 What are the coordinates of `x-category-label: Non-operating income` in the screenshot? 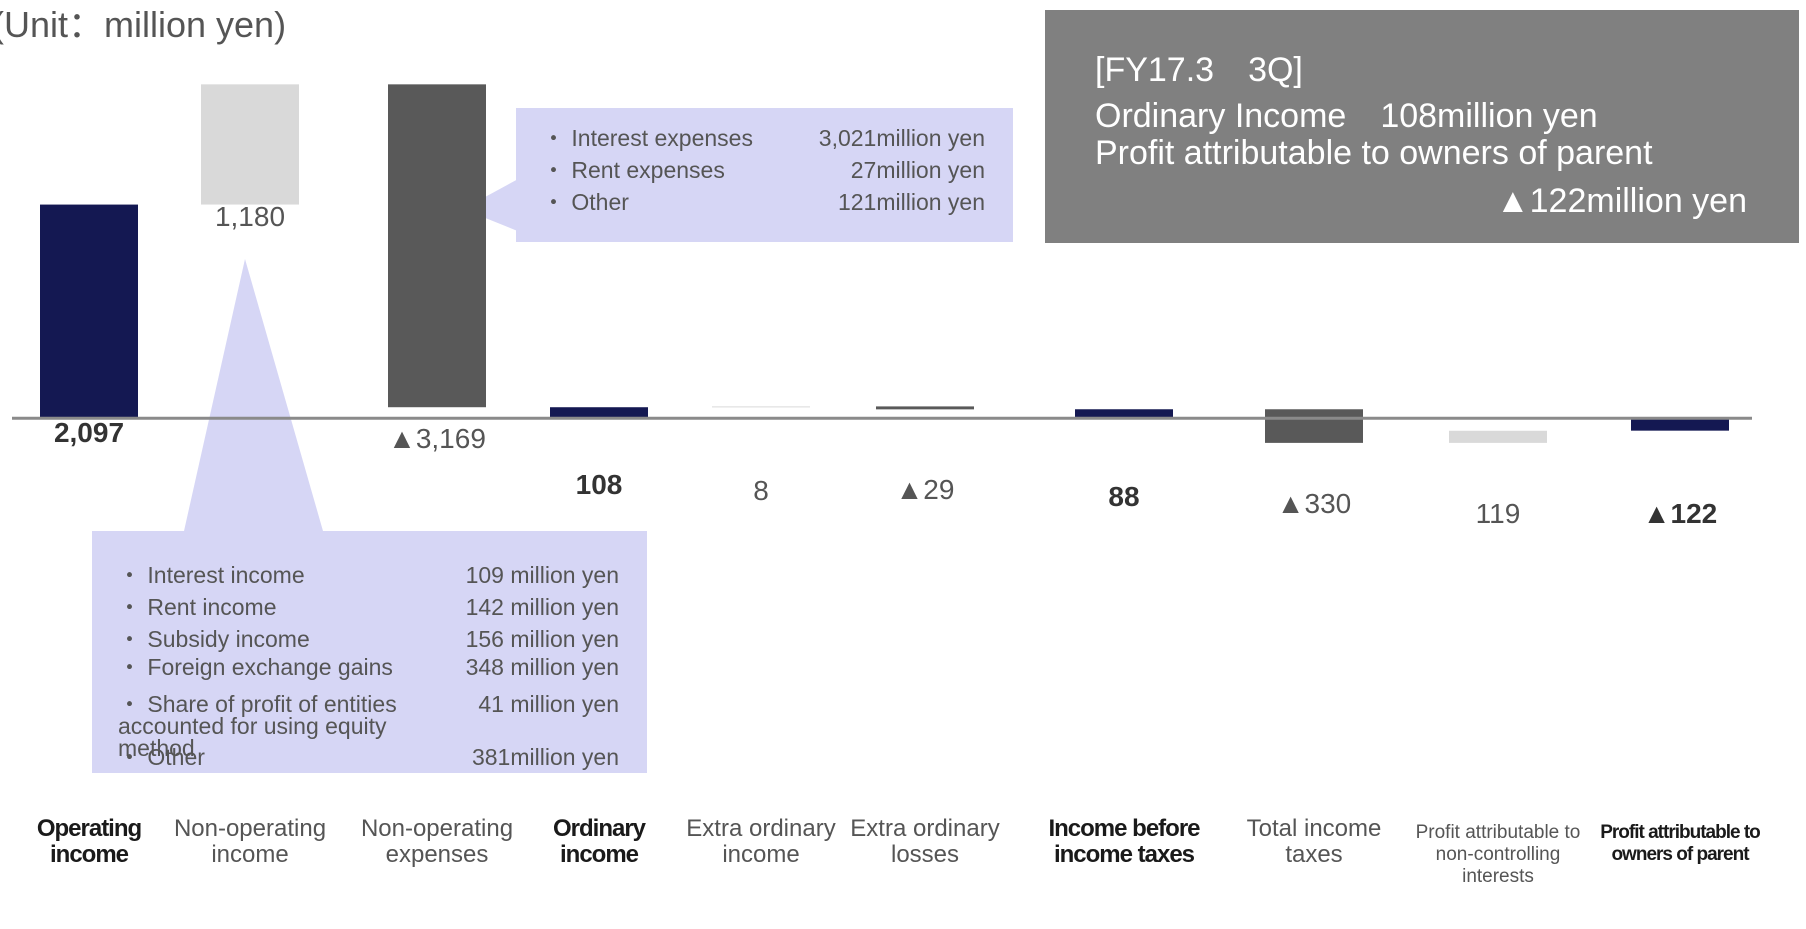 It's located at (250, 841).